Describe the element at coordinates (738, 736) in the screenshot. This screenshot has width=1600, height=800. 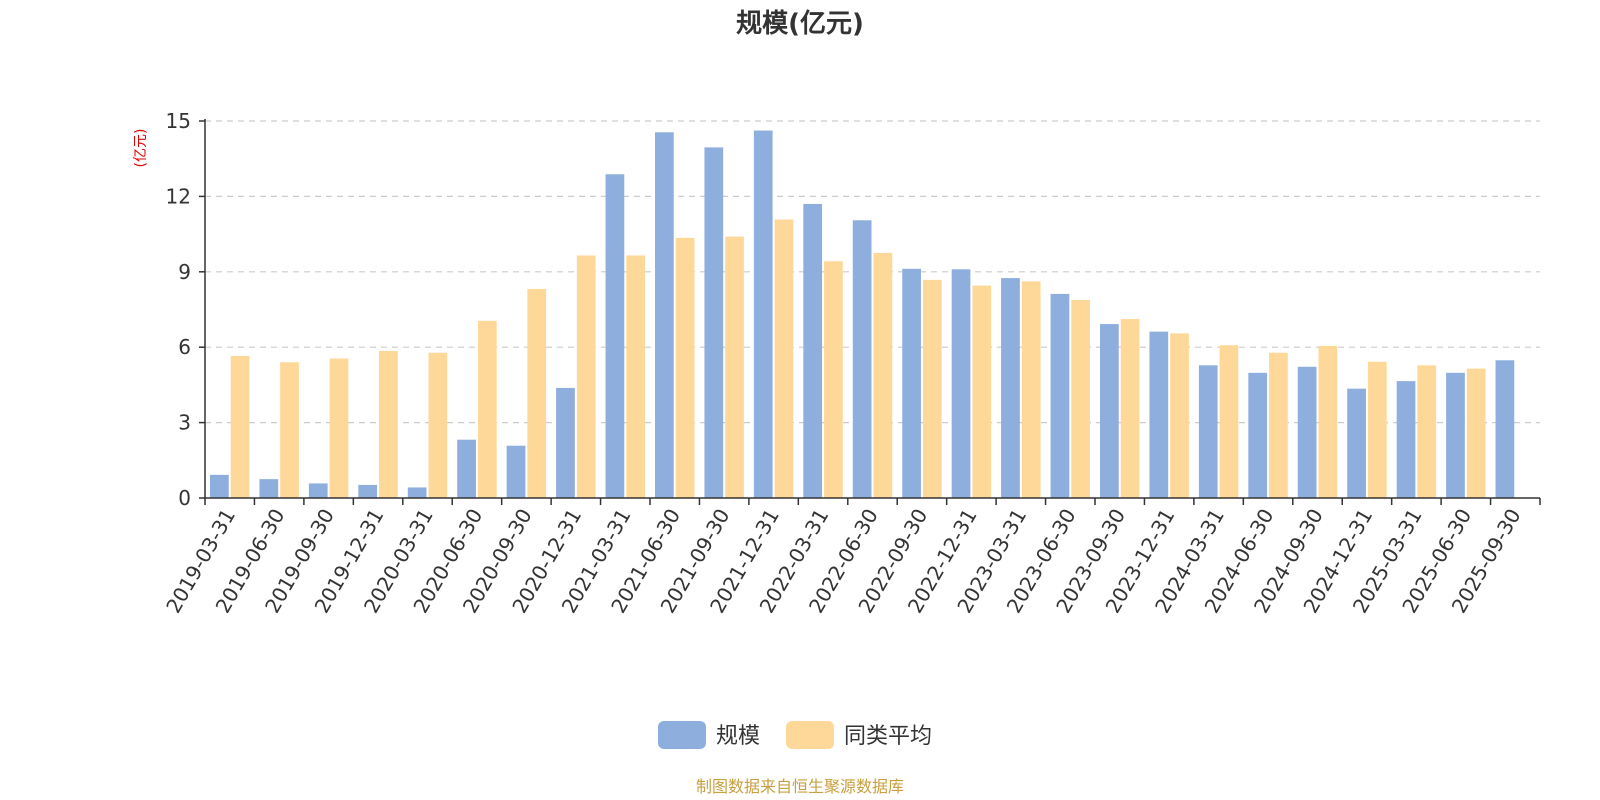
I see `legend-label: 规模` at that location.